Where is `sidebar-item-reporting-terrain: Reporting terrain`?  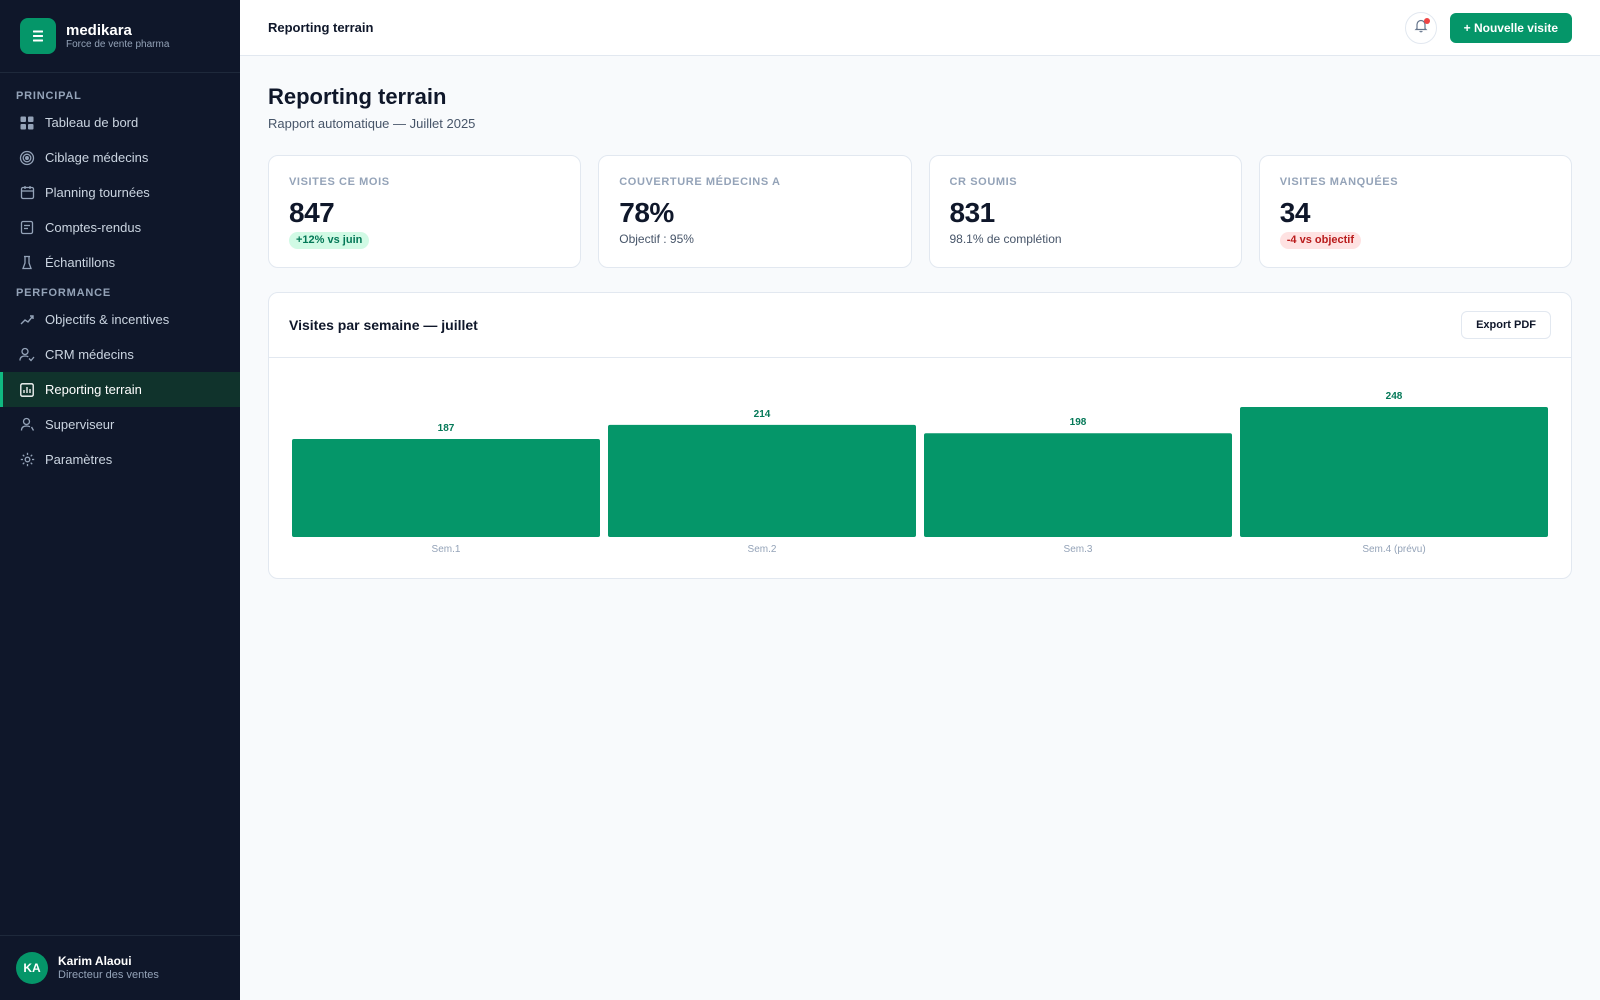 sidebar-item-reporting-terrain: Reporting terrain is located at coordinates (120, 389).